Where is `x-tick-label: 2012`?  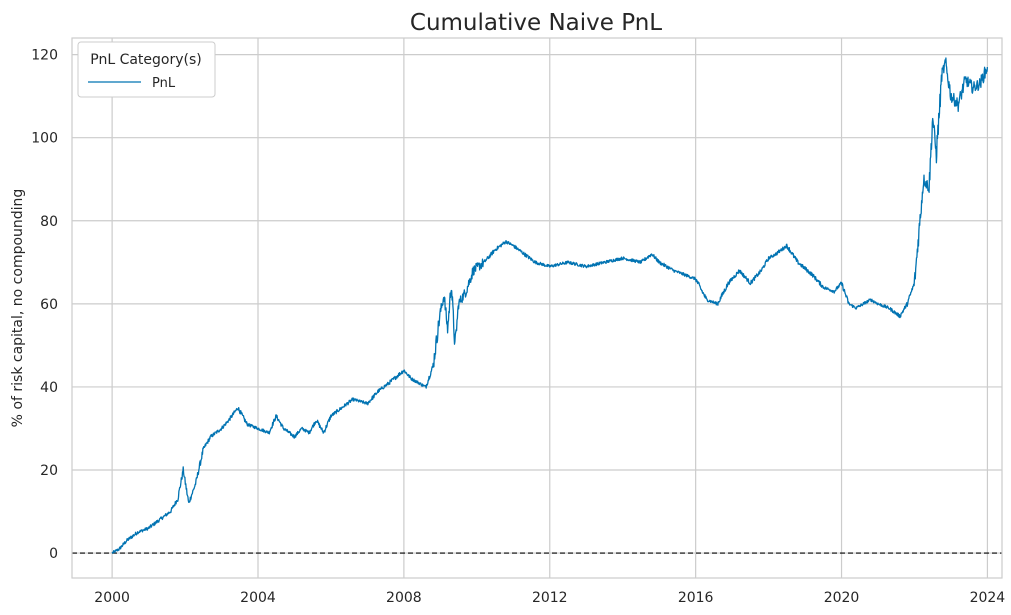
x-tick-label: 2012 is located at coordinates (550, 598).